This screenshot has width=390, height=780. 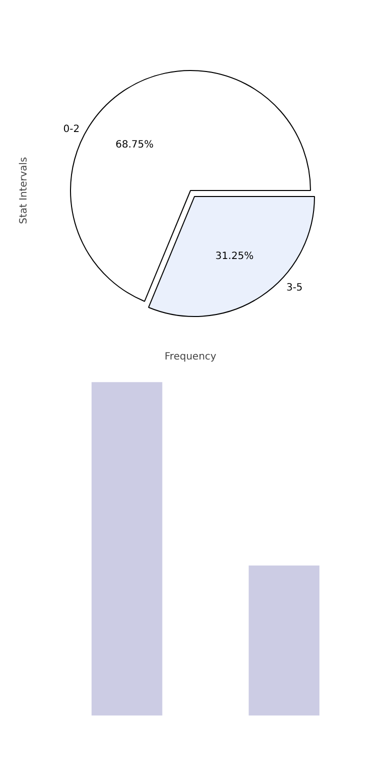 I want to click on slice-label: 3-5, so click(x=294, y=288).